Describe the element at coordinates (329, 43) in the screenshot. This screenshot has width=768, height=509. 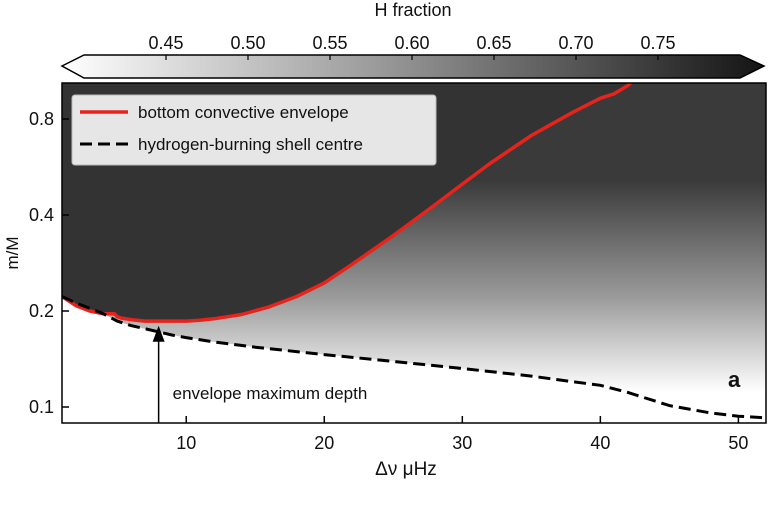
I see `colorbar-tick-label: 0.55` at that location.